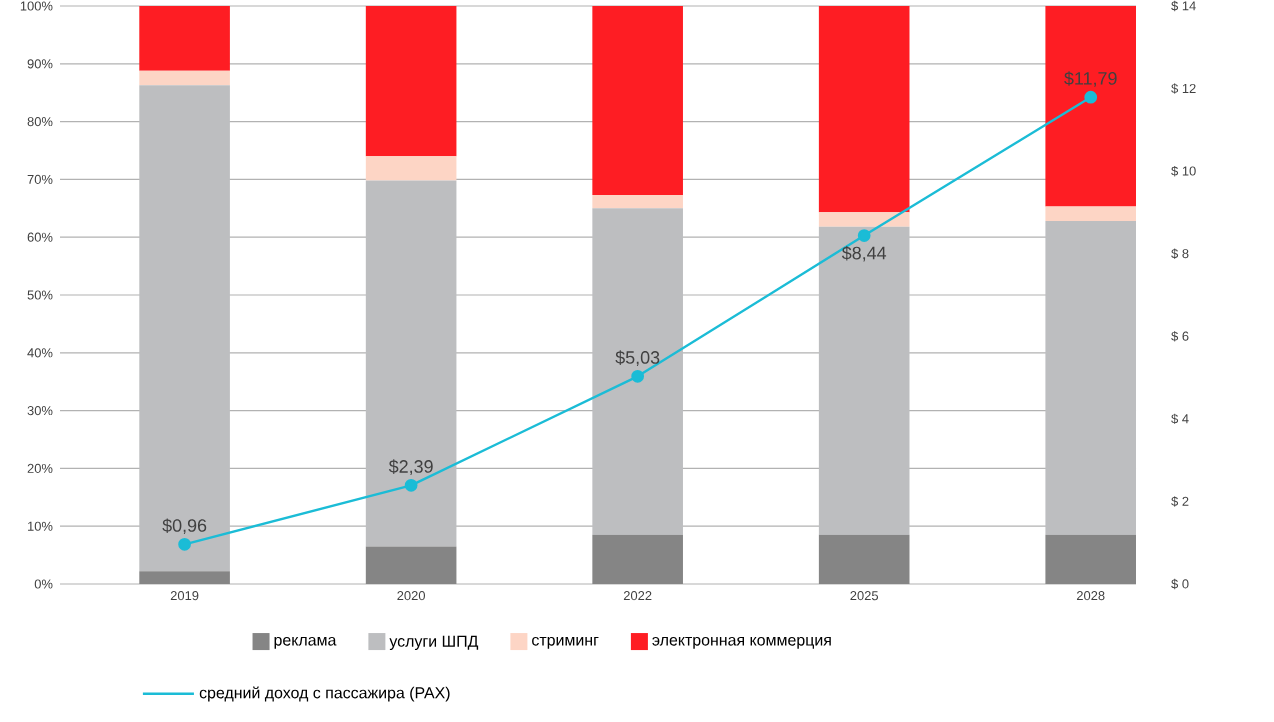  Describe the element at coordinates (184, 526) in the screenshot. I see `data-label: $0,96` at that location.